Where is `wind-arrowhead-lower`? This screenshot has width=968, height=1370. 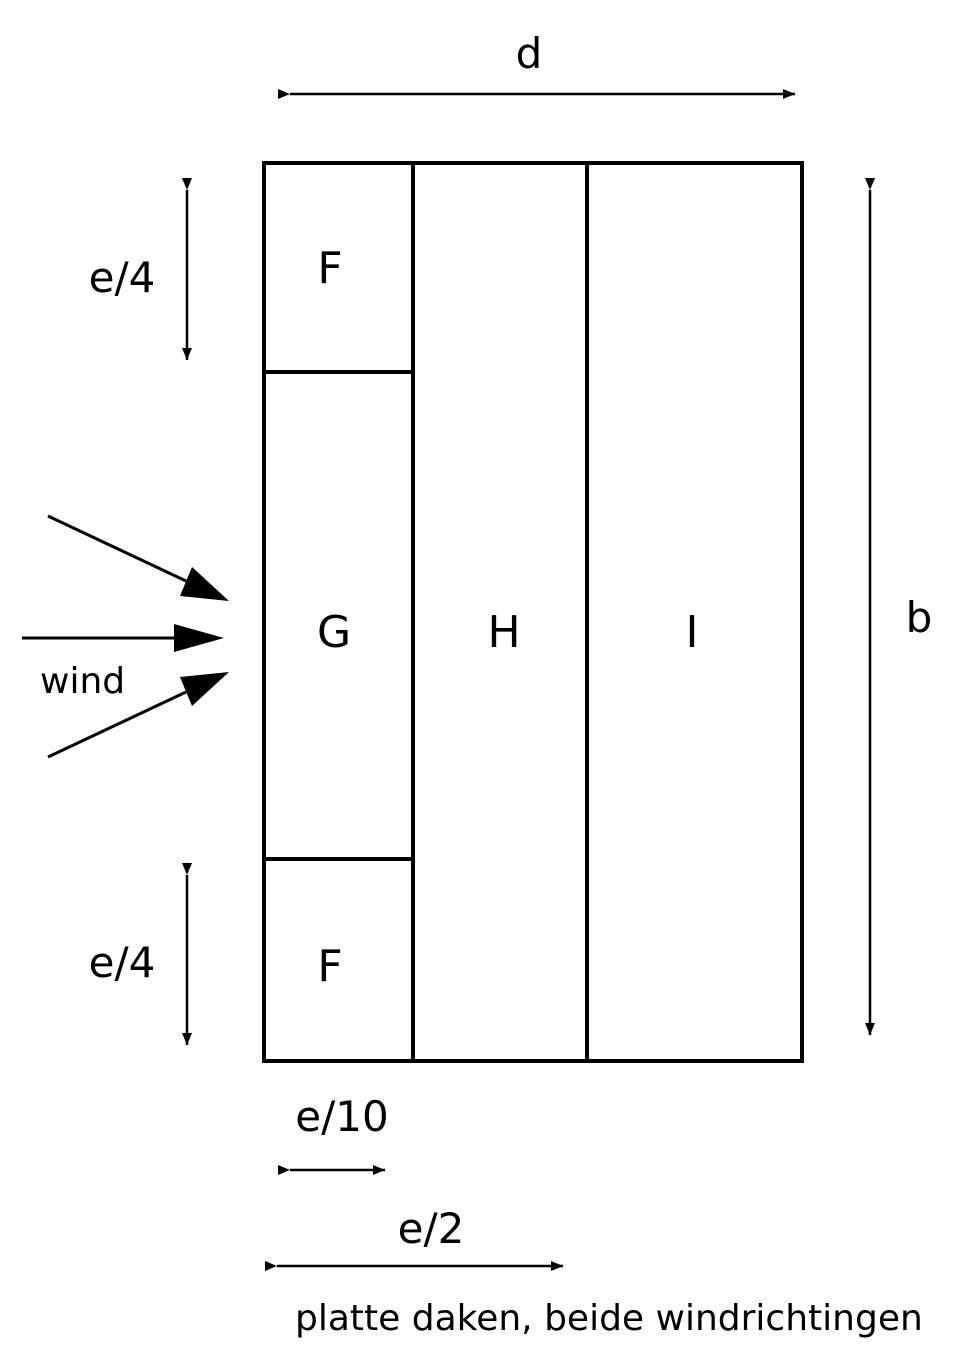 wind-arrowhead-lower is located at coordinates (204, 689).